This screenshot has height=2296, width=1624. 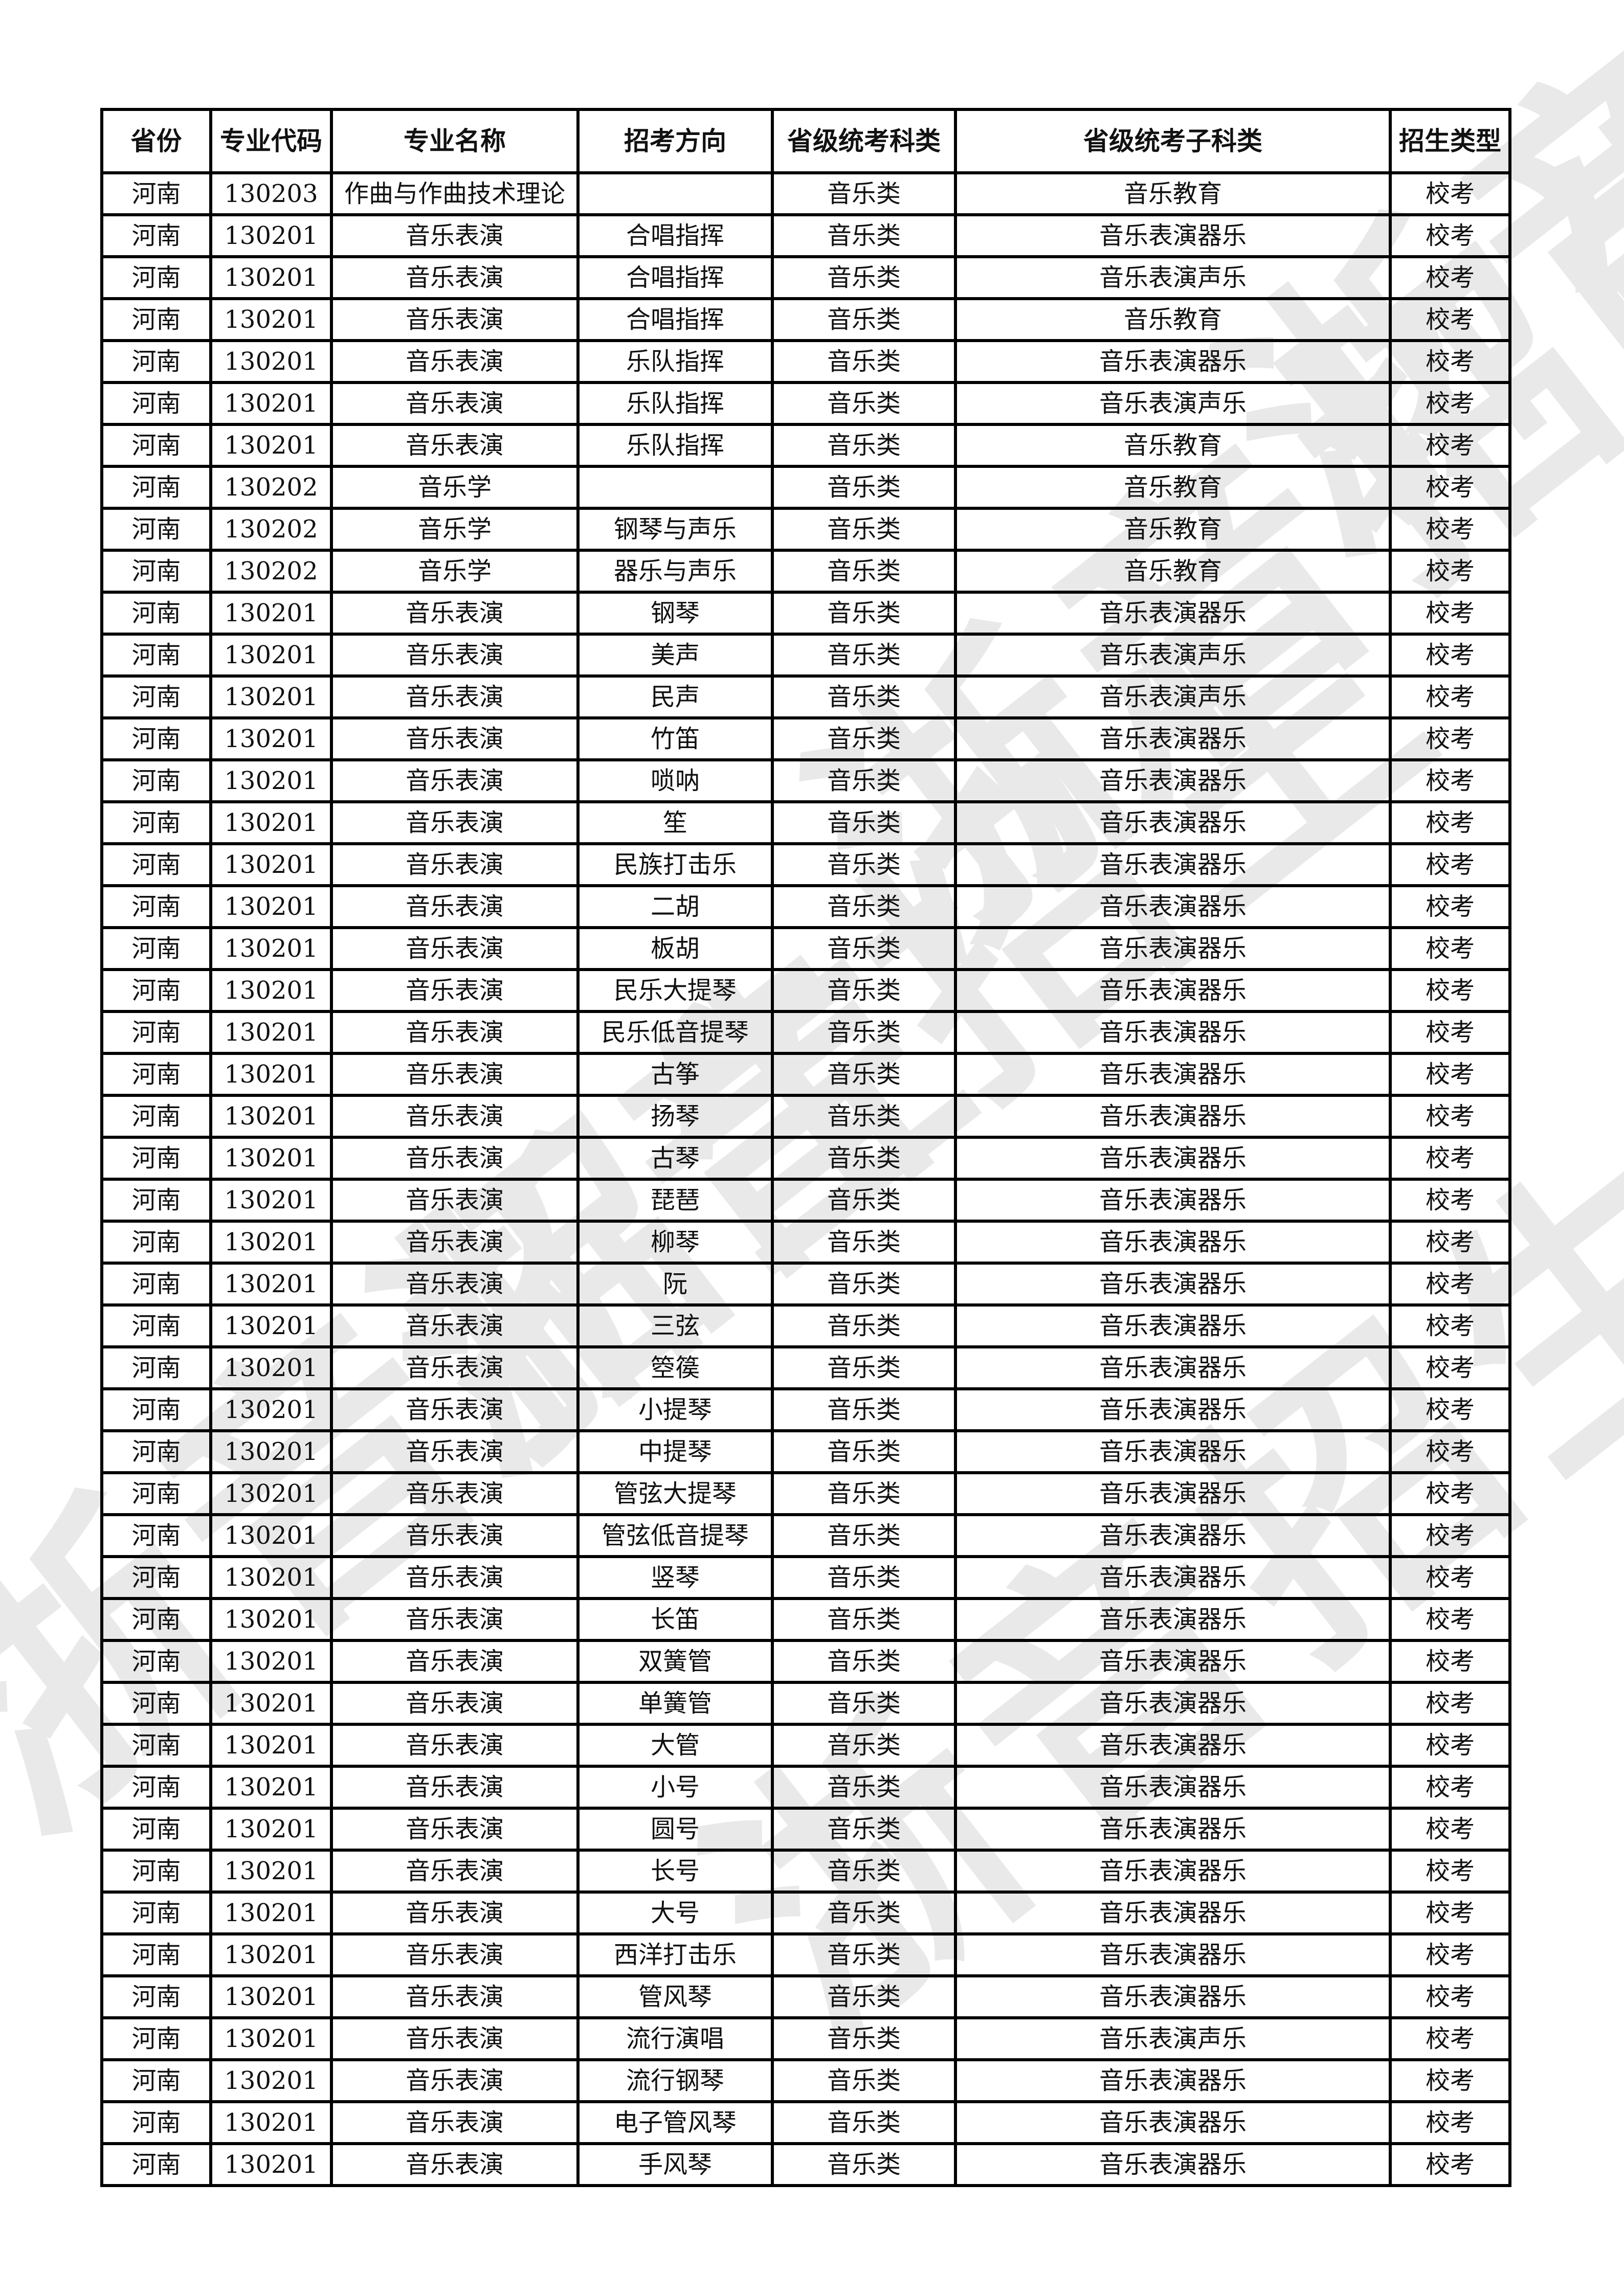 I want to click on table-row: 河南 130201 音乐表演 合唱指挥 音乐类 音乐表演器乐 校考, so click(x=805, y=236).